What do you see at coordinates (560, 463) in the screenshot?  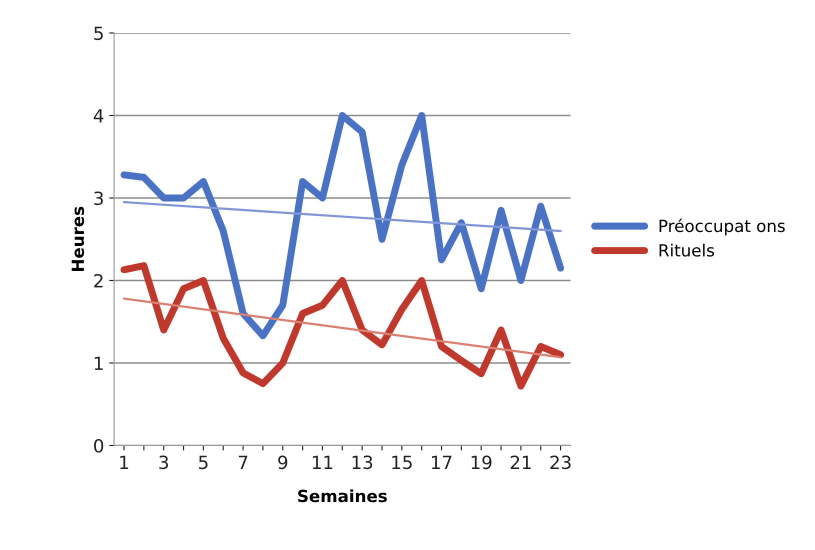 I see `x-tick-label: 23` at bounding box center [560, 463].